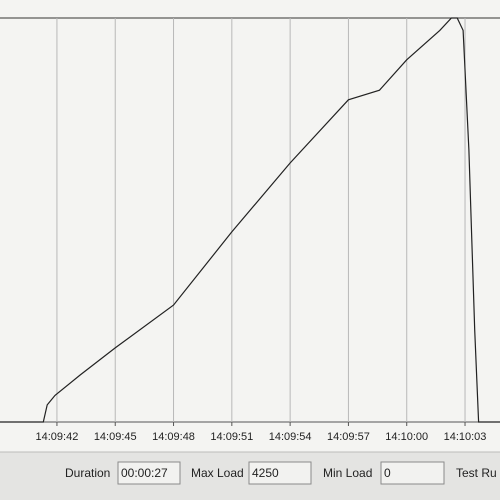 This screenshot has width=500, height=500. What do you see at coordinates (231, 437) in the screenshot?
I see `x-tick-label: 14:09:51` at bounding box center [231, 437].